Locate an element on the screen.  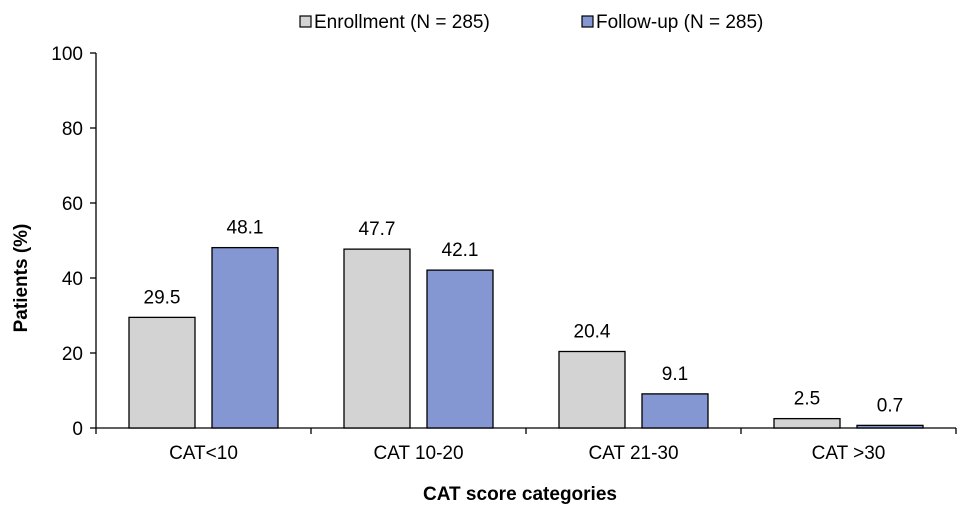
legend-label: Enrollment (N = 285) is located at coordinates (402, 22).